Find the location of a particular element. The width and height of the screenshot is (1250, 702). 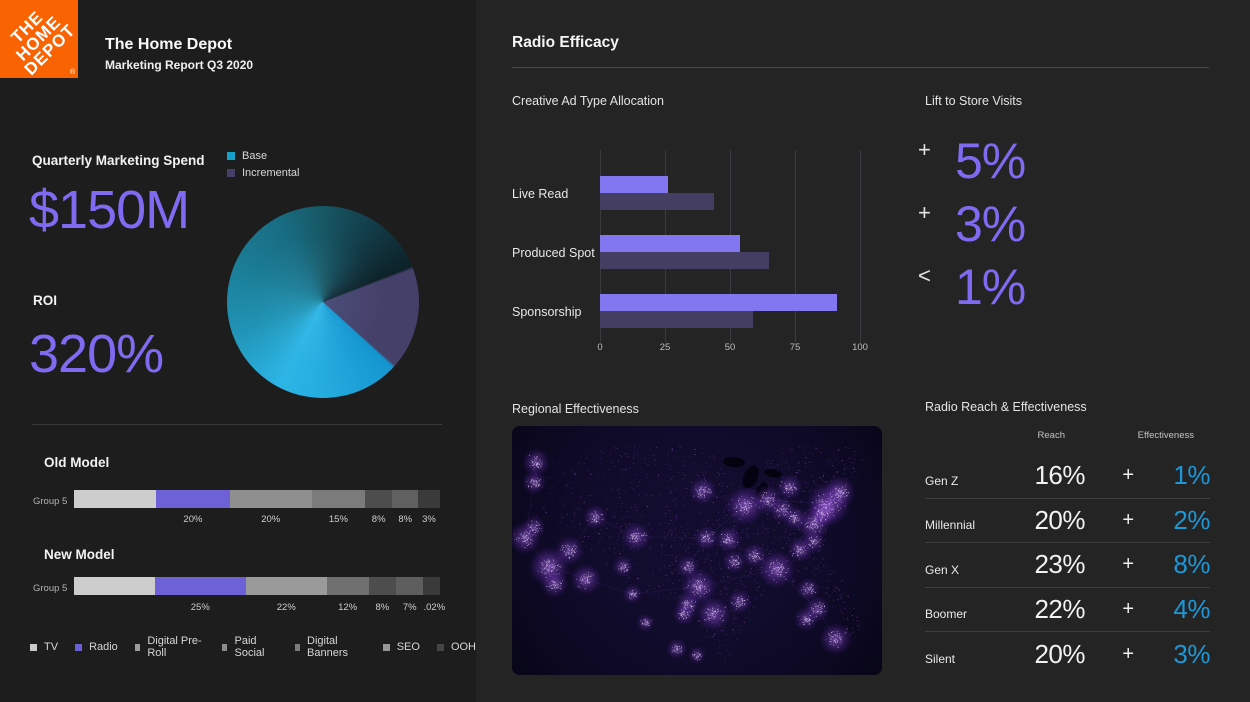

lift-stat-row: +5% is located at coordinates (972, 161).